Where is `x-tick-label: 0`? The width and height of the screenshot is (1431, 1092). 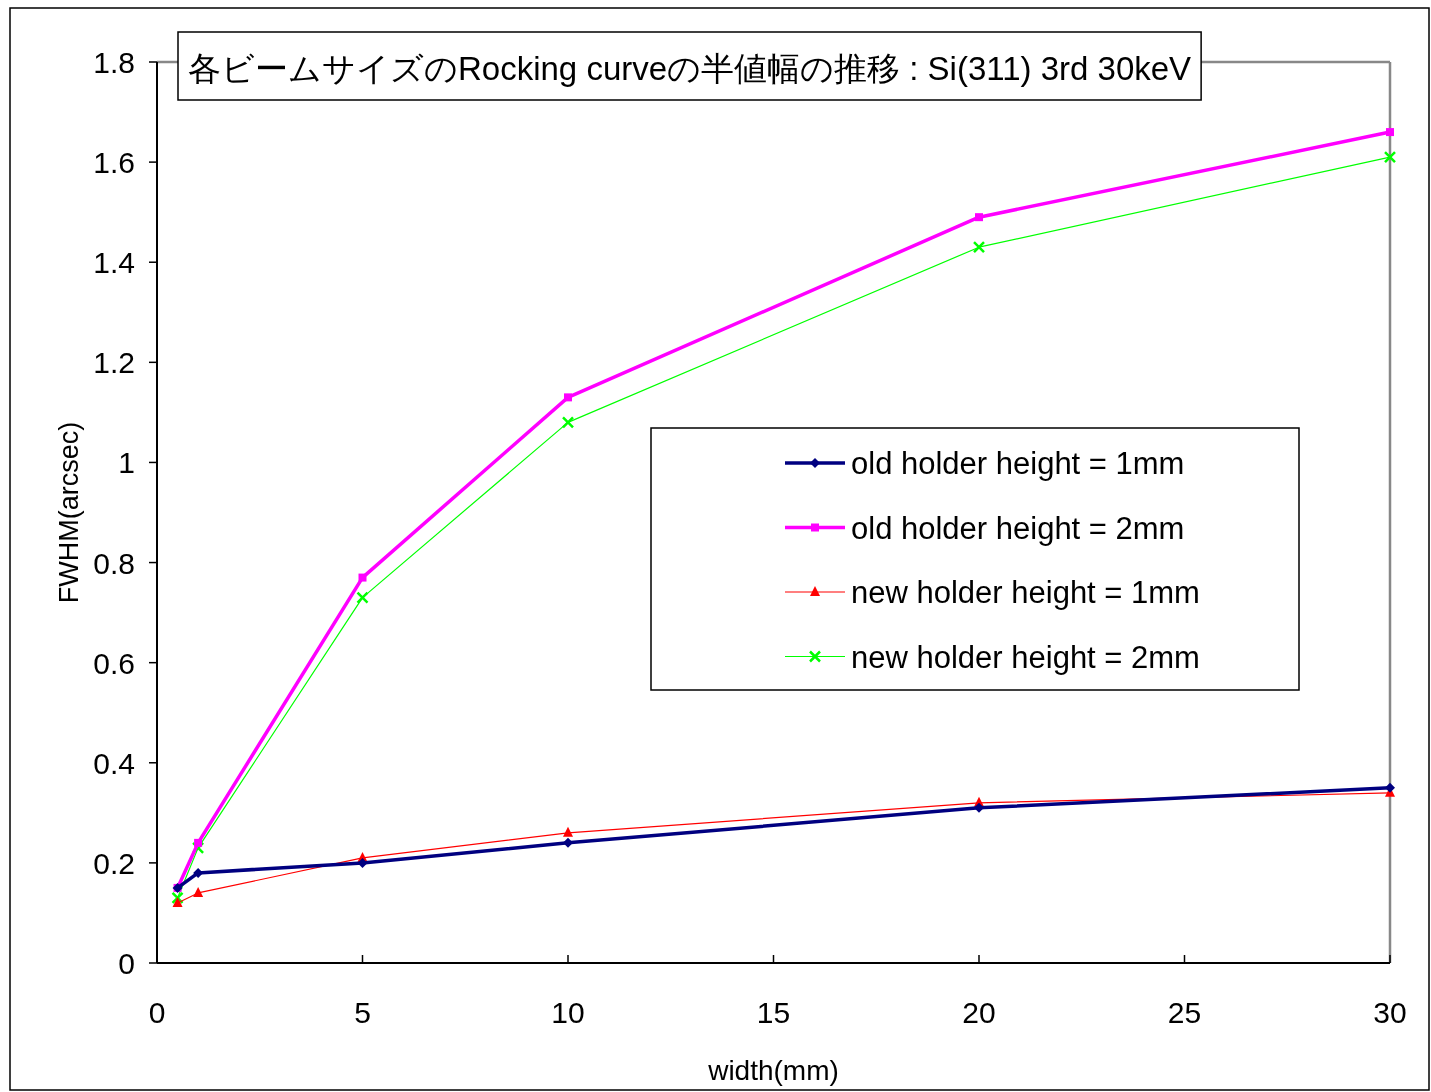 x-tick-label: 0 is located at coordinates (157, 1012).